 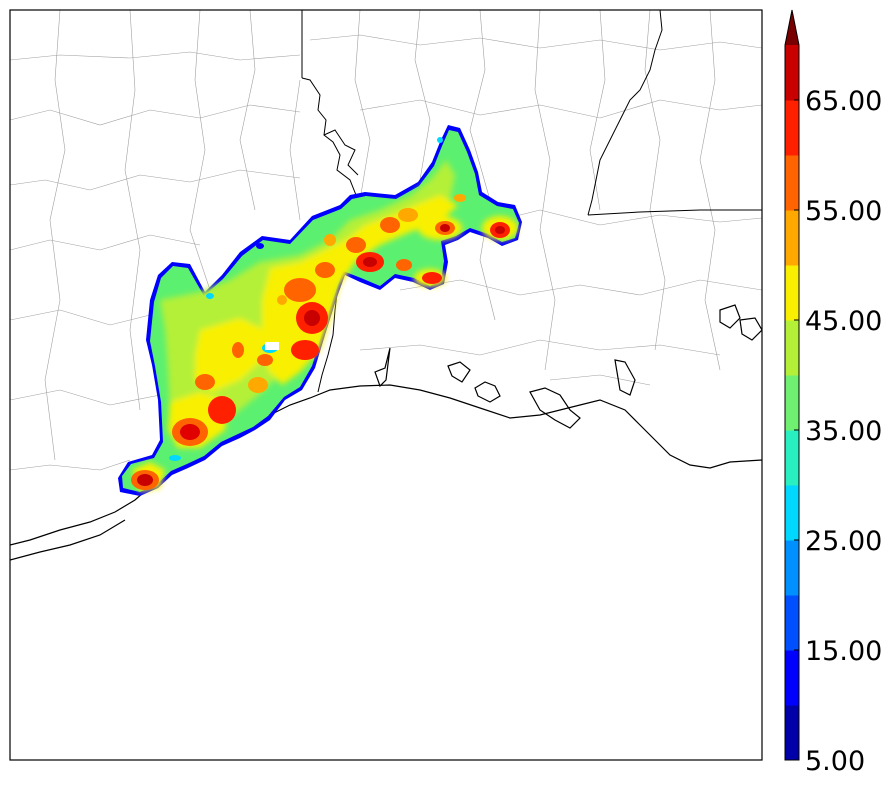 What do you see at coordinates (833, 393) in the screenshot?
I see `colorbar: 5.00 15.00 25.00 35.00 45.00 55.00 65.00` at bounding box center [833, 393].